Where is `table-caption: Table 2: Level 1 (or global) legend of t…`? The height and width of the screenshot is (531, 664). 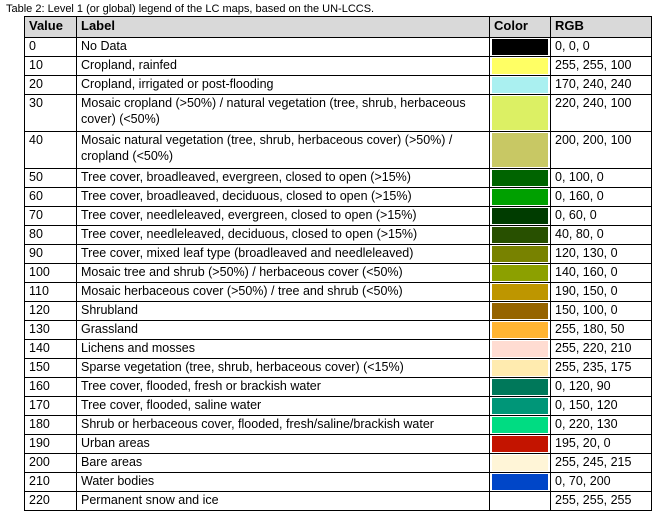
table-caption: Table 2: Level 1 (or global) legend of t… is located at coordinates (190, 9).